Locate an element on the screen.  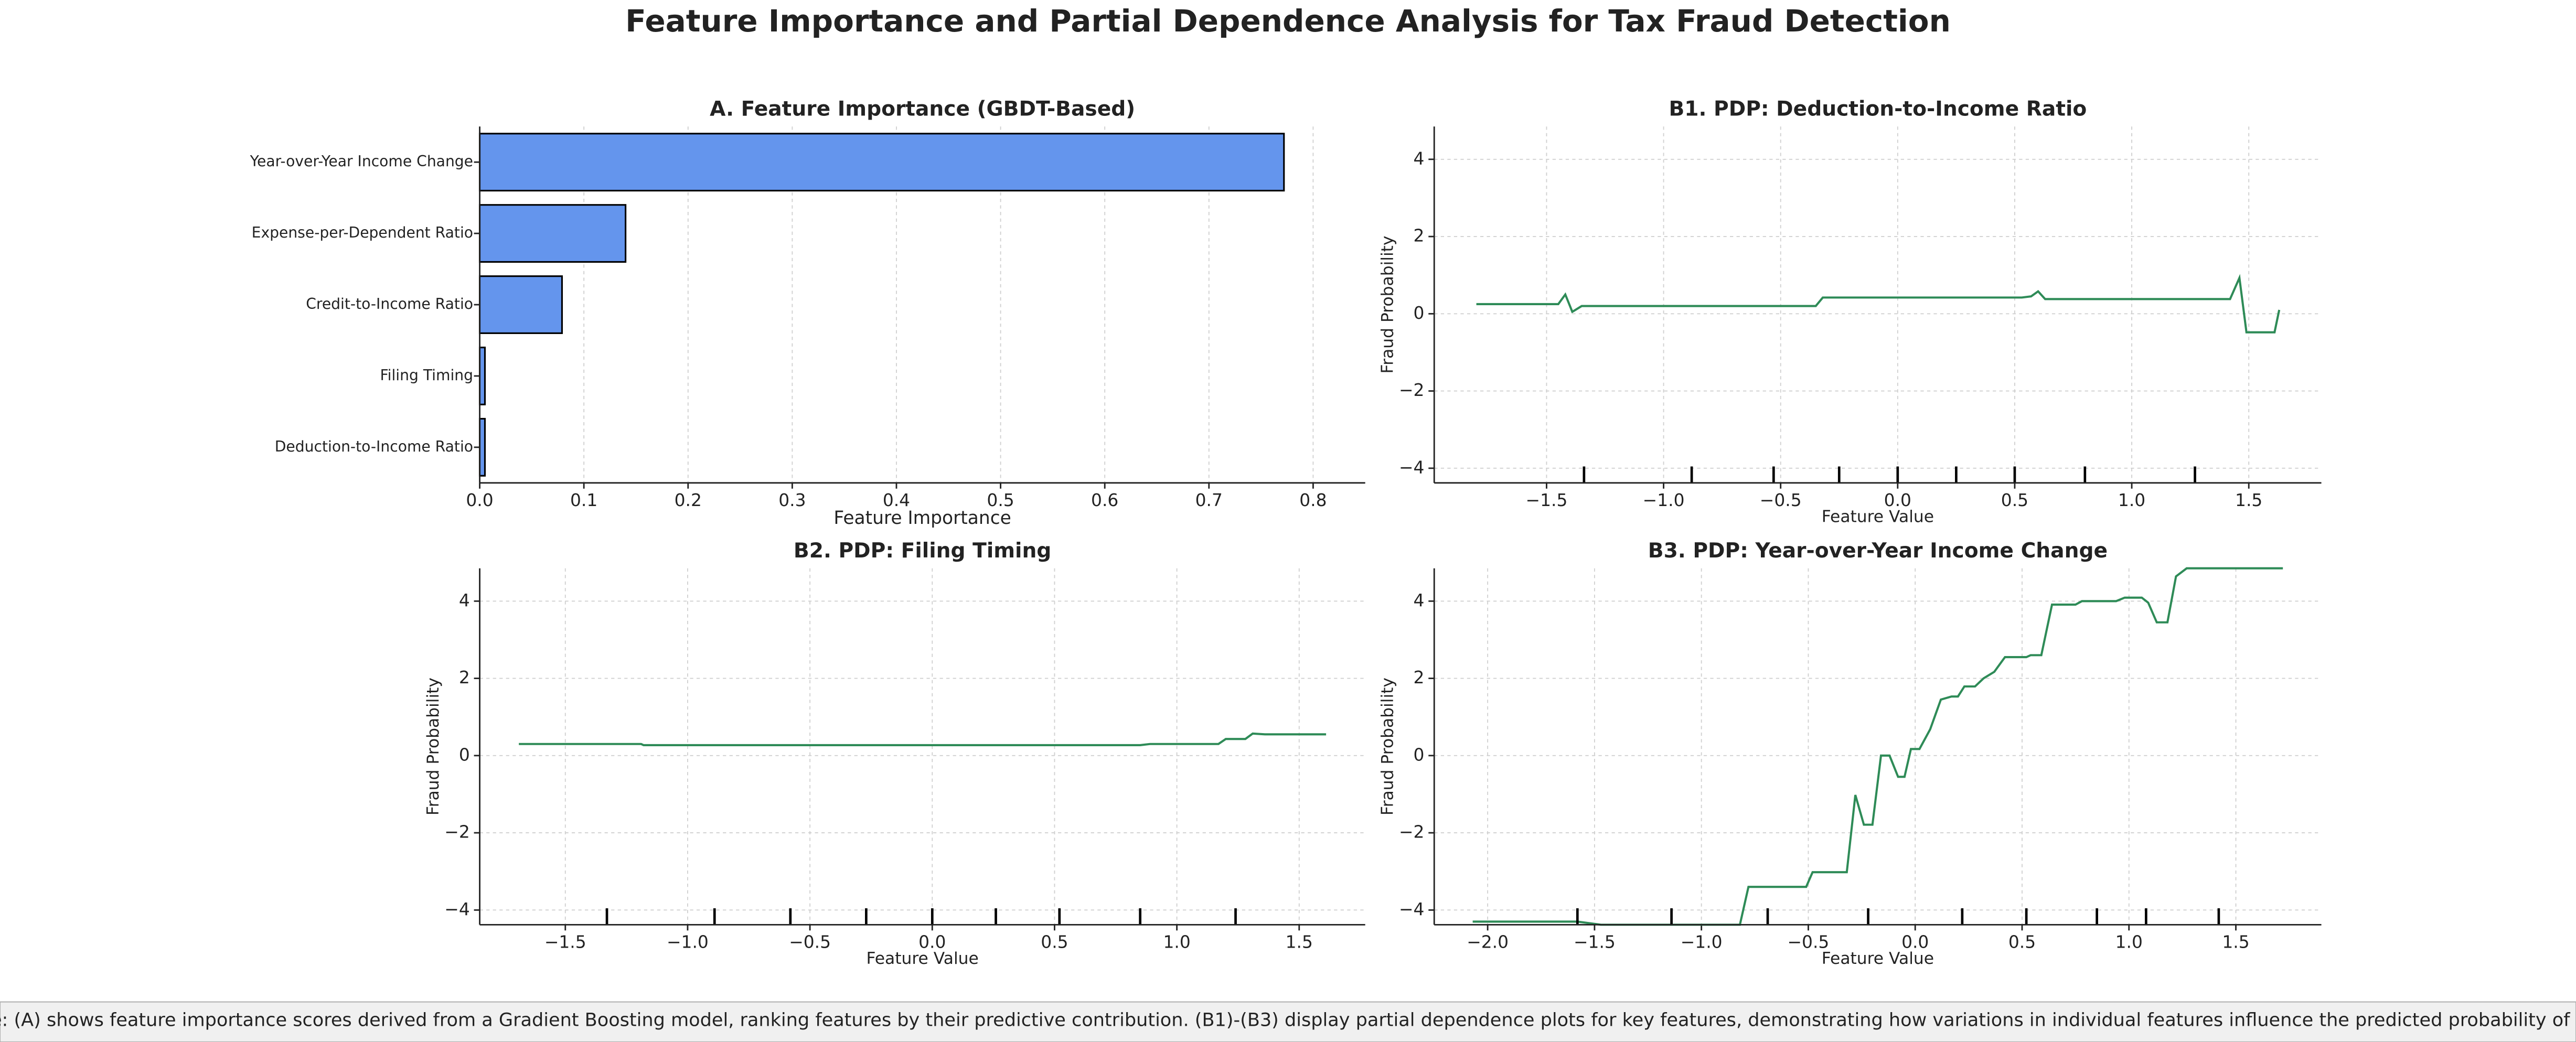
category-label: Deduction-to-Income Ratio is located at coordinates (374, 446).